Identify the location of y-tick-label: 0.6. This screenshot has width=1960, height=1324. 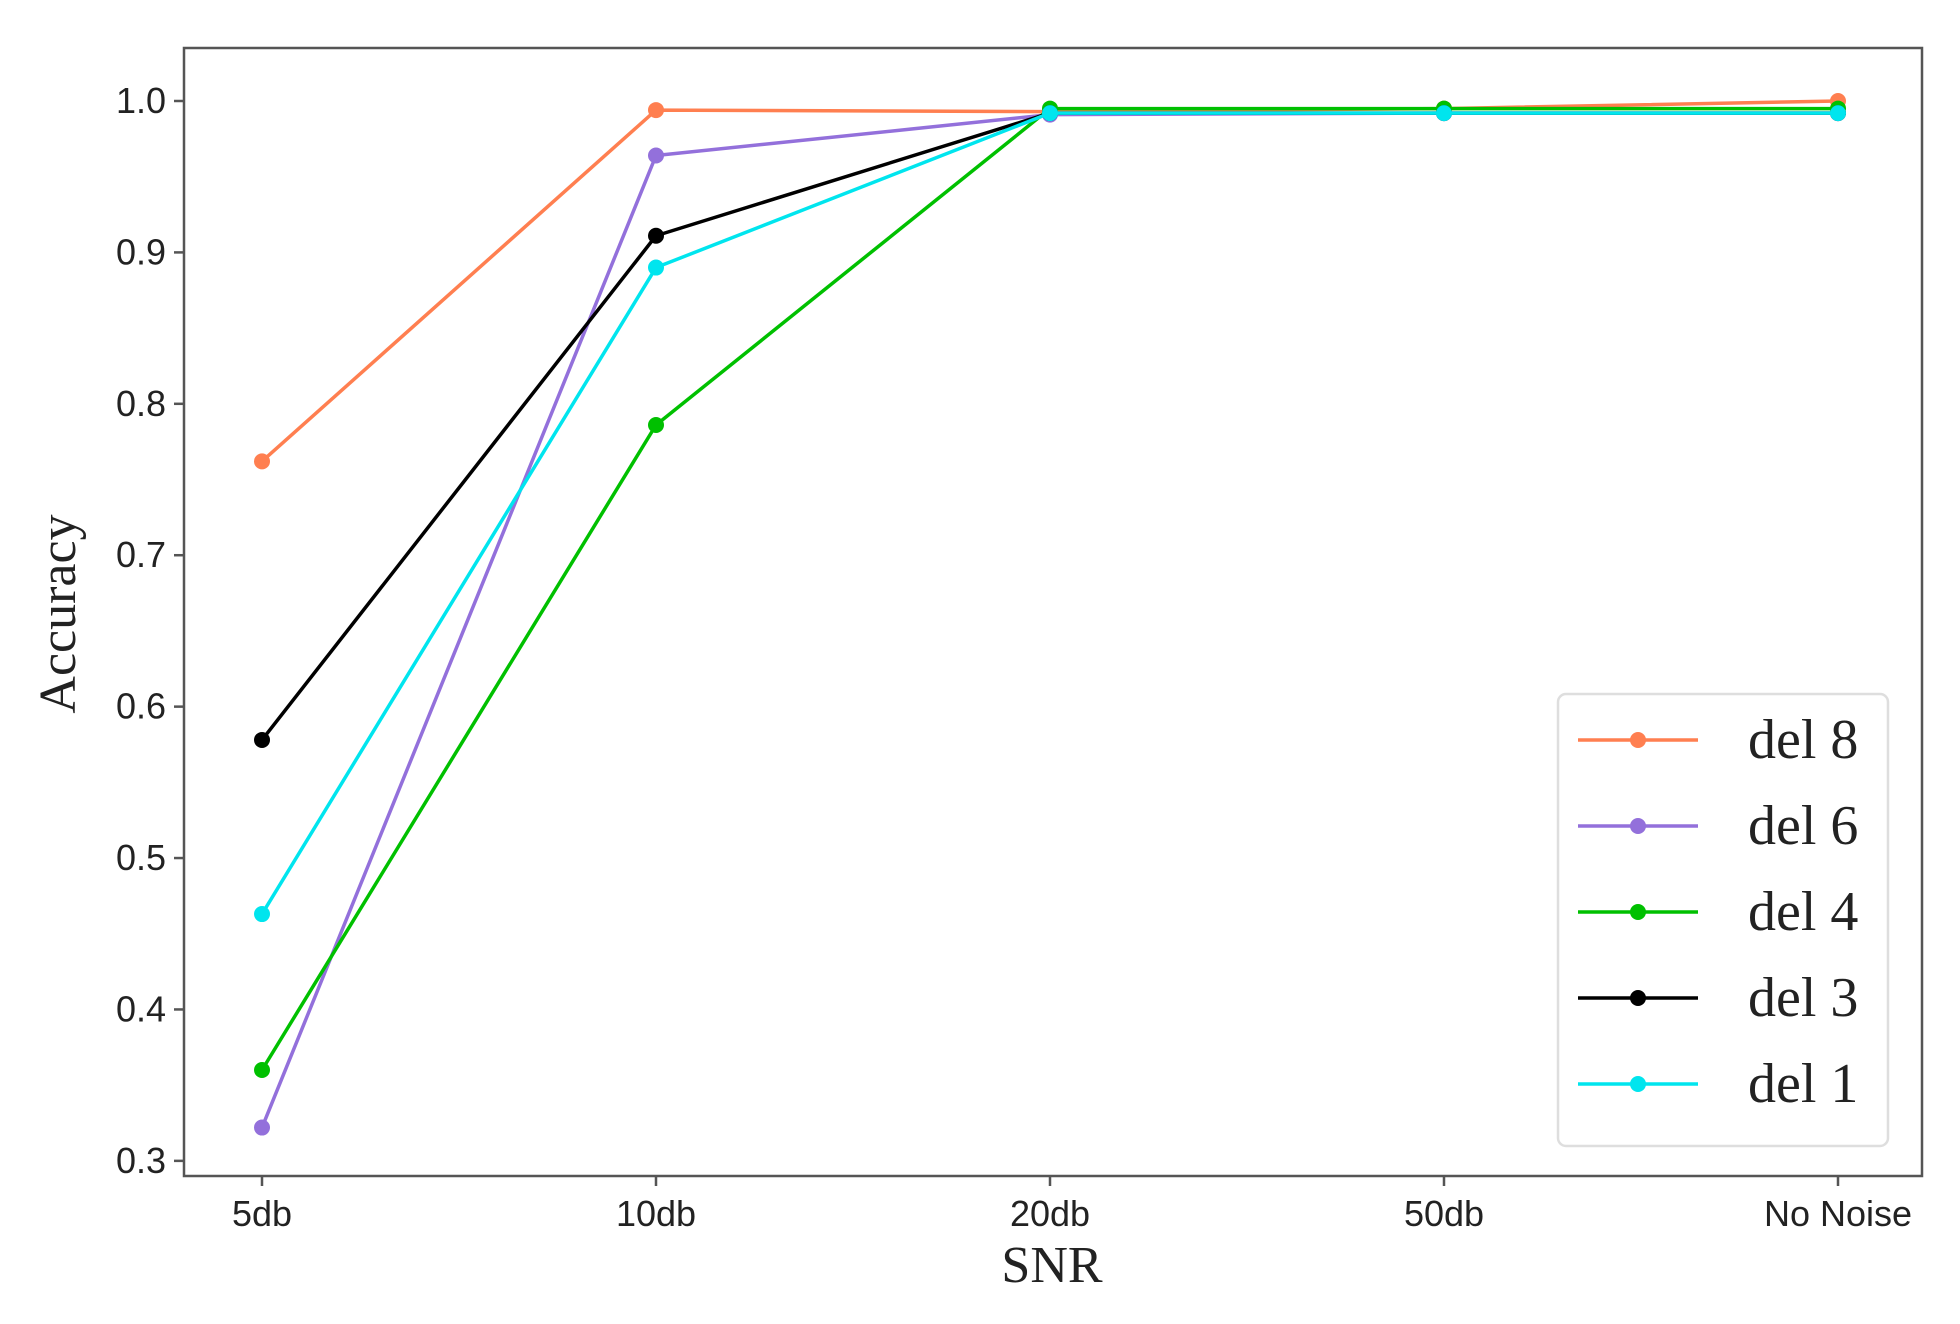
(141, 706).